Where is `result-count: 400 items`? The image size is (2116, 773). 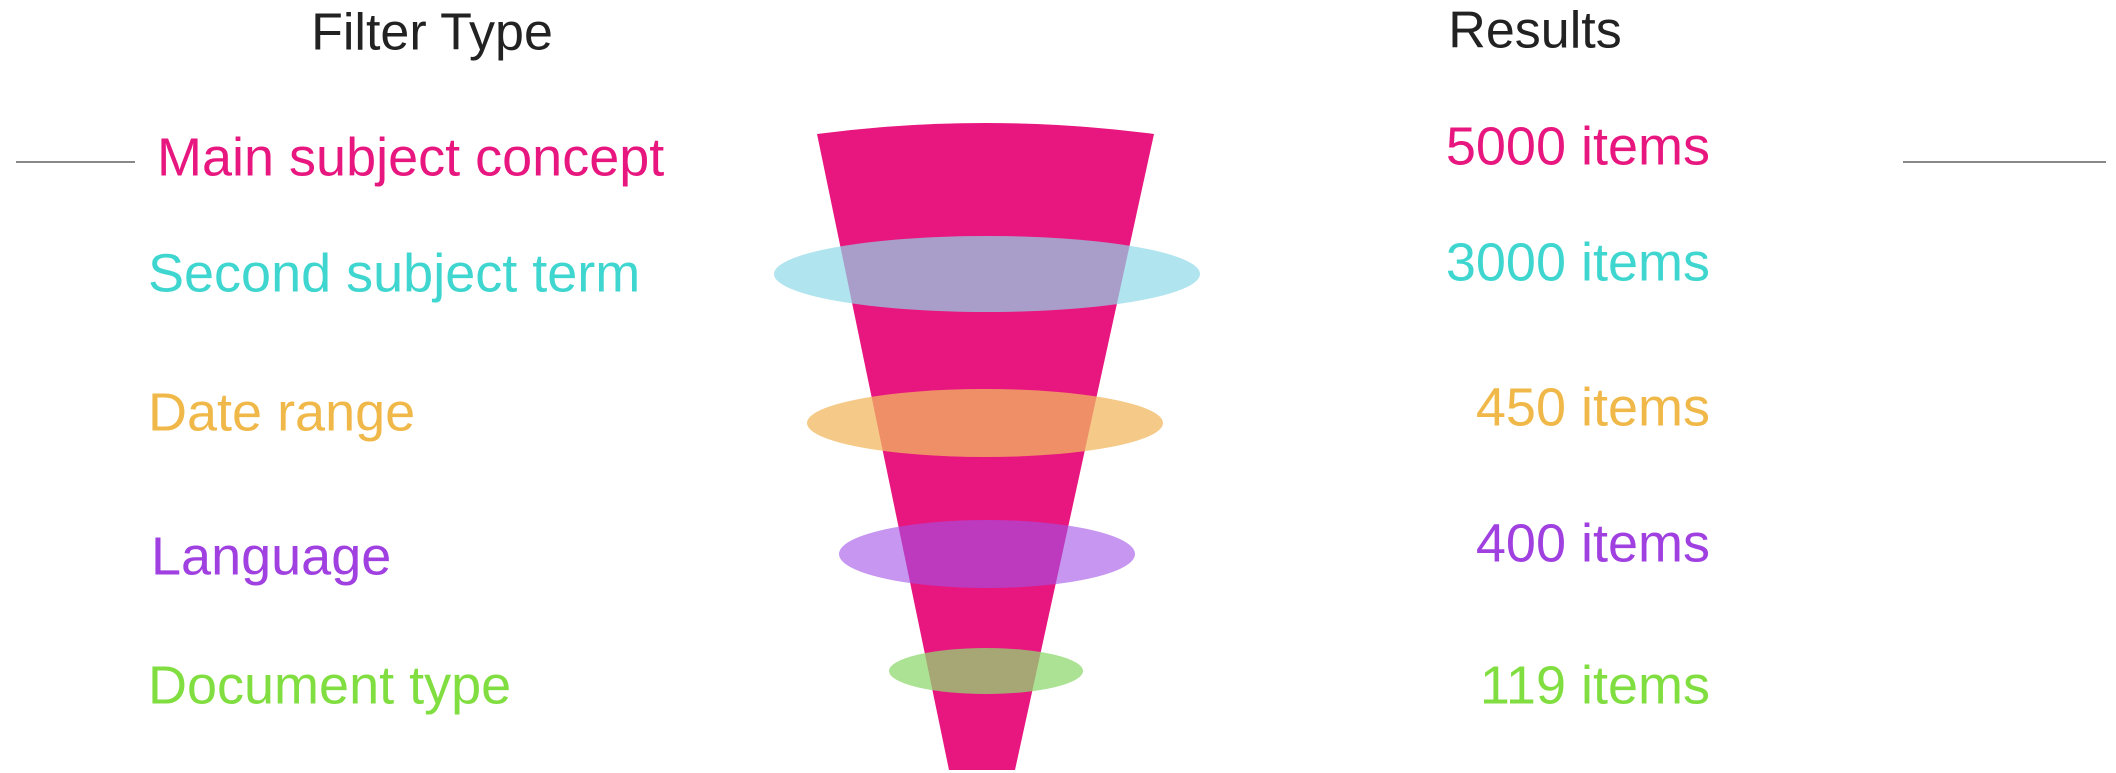 result-count: 400 items is located at coordinates (1593, 543).